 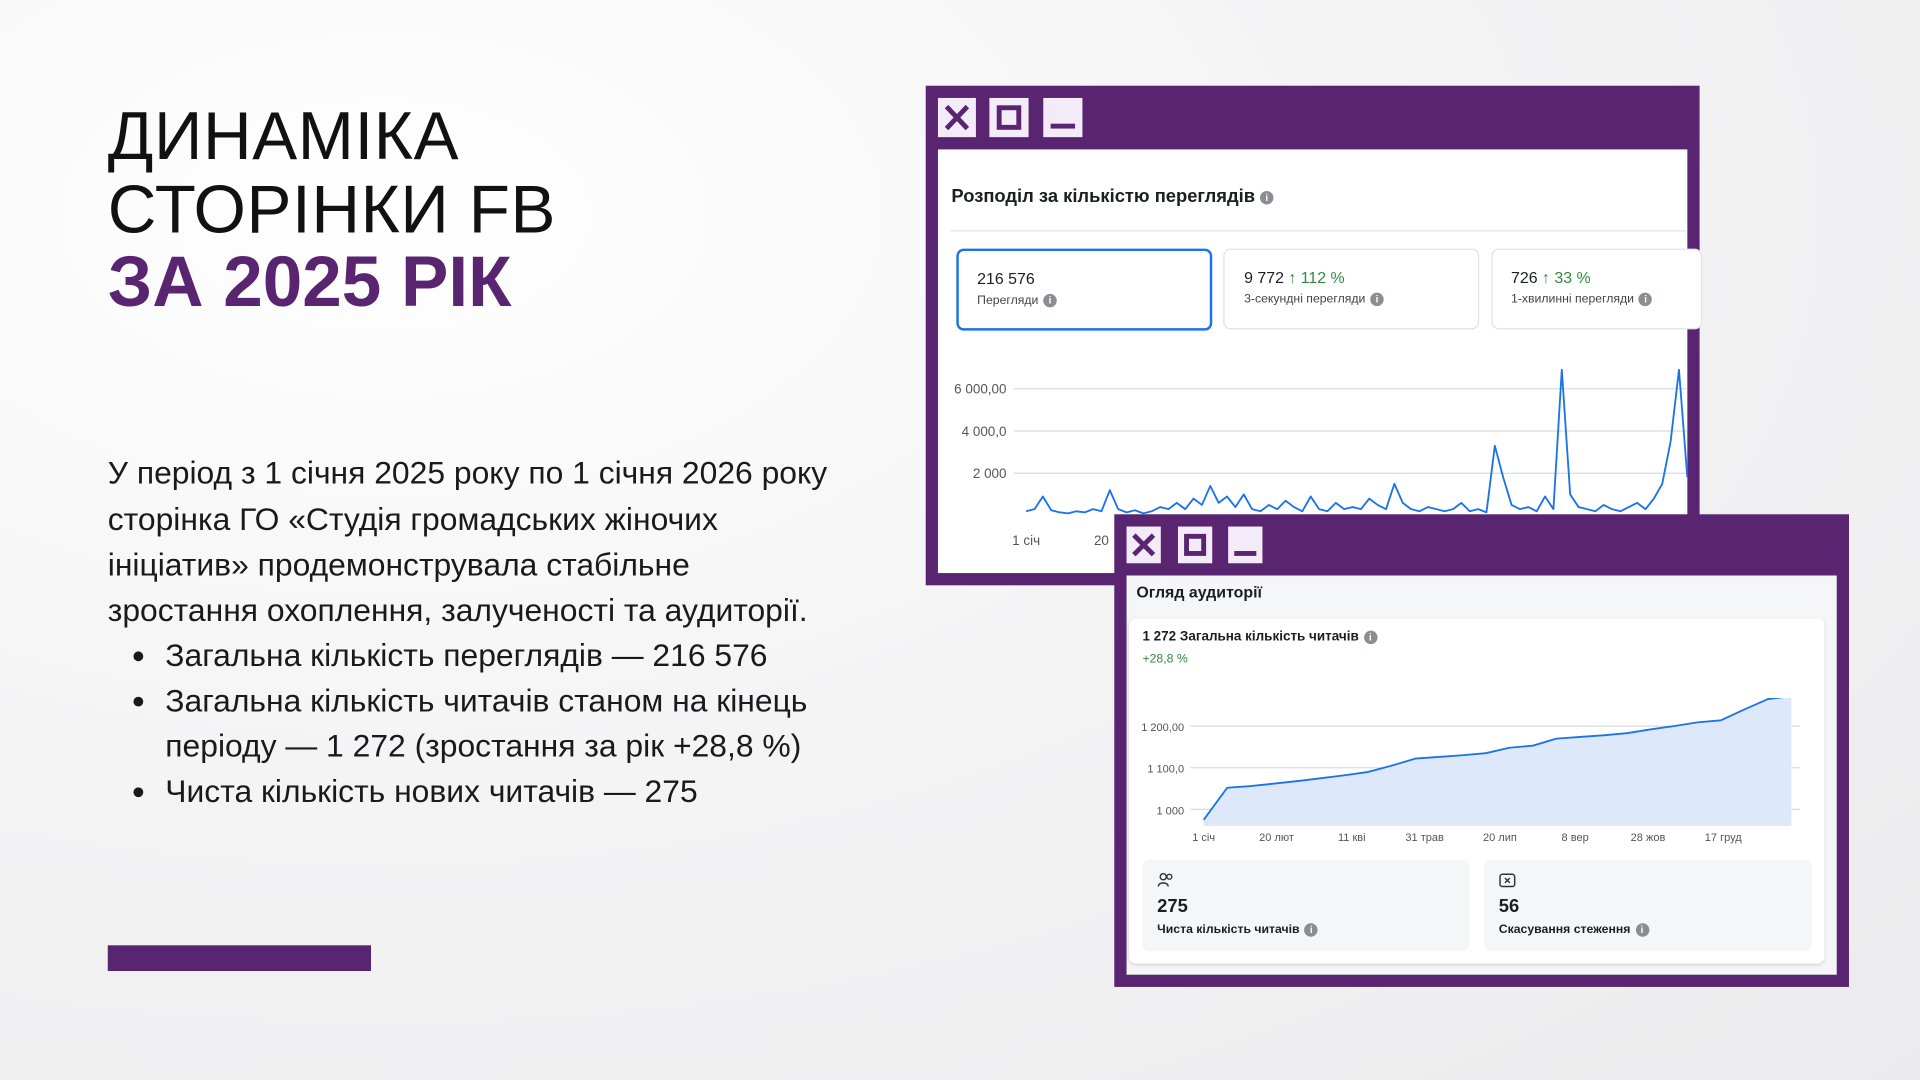 I want to click on y-tick-label: 1 000, so click(x=1171, y=811).